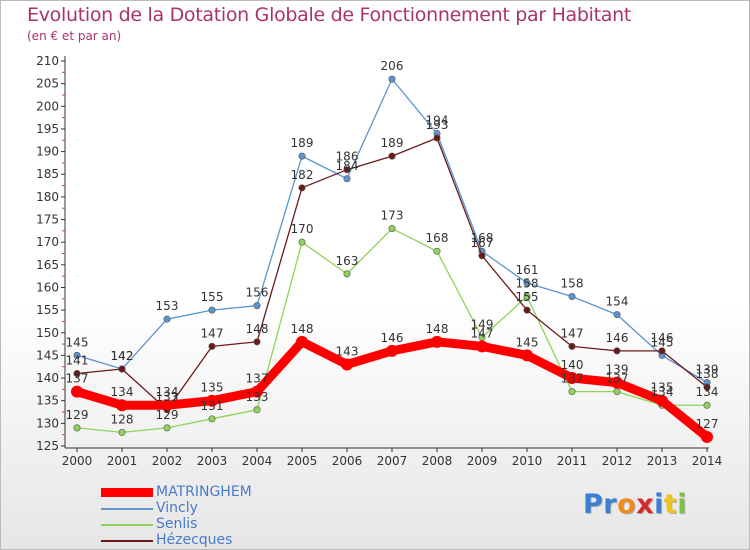  What do you see at coordinates (302, 229) in the screenshot?
I see `data-label-senlis: 170` at bounding box center [302, 229].